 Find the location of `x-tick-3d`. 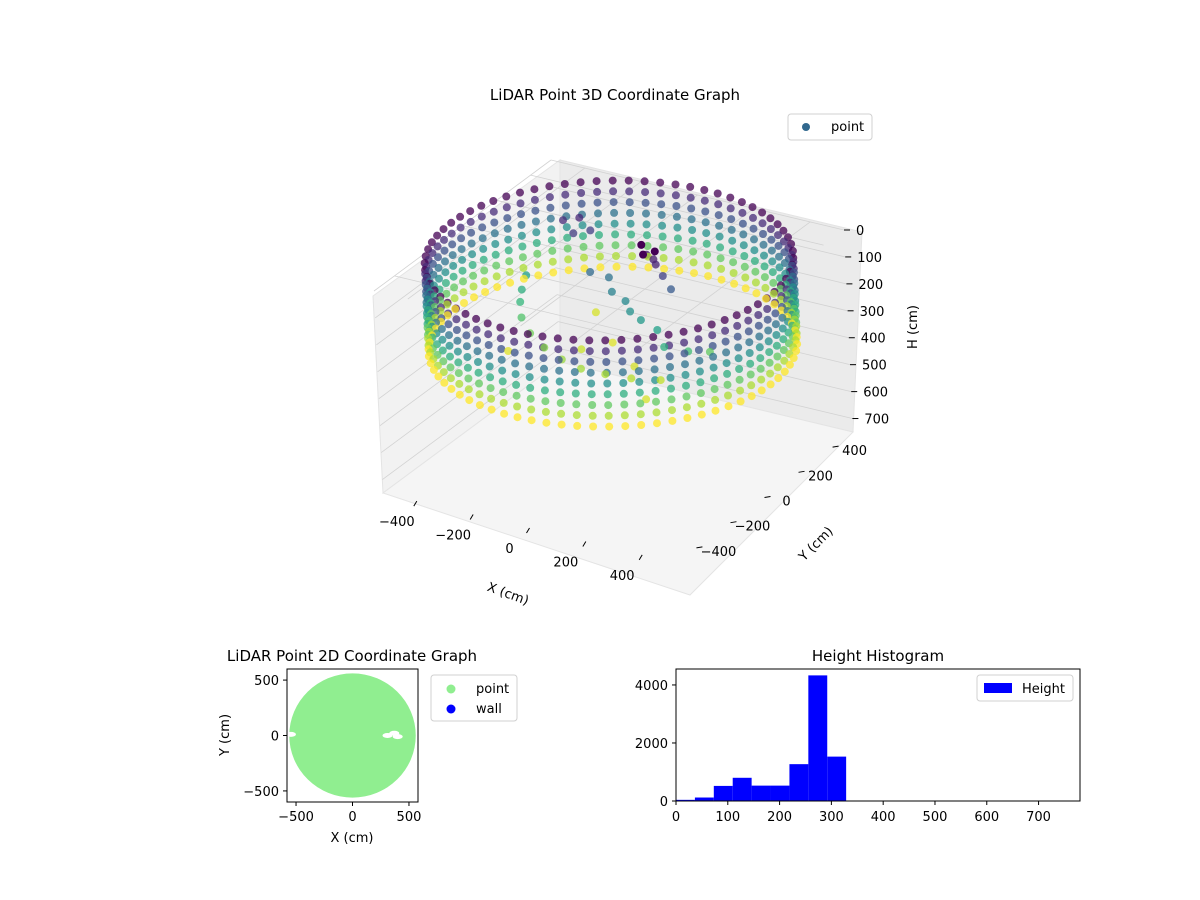

x-tick-3d is located at coordinates (528, 530).